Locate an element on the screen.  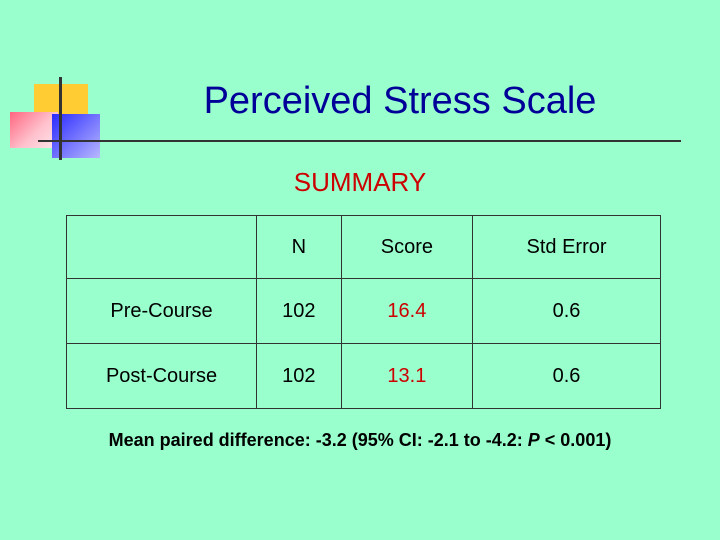
summary-subtitle: SUMMARY is located at coordinates (360, 182).